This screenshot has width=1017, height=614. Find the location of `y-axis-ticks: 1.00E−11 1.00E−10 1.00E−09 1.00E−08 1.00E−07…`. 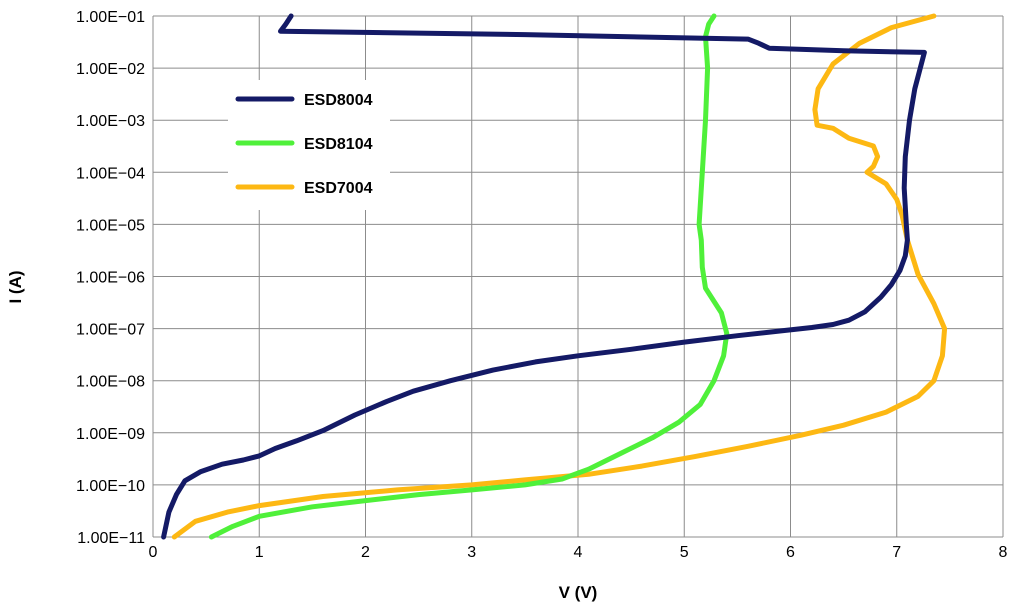

y-axis-ticks: 1.00E−11 1.00E−10 1.00E−09 1.00E−08 1.00E−07… is located at coordinates (110, 278).